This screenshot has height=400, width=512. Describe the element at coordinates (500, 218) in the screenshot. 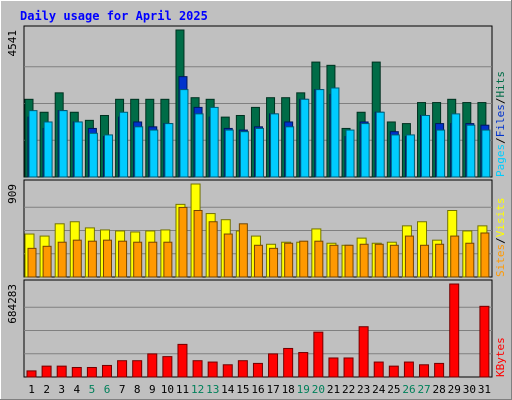

I see `axis-label-part: Visits` at that location.